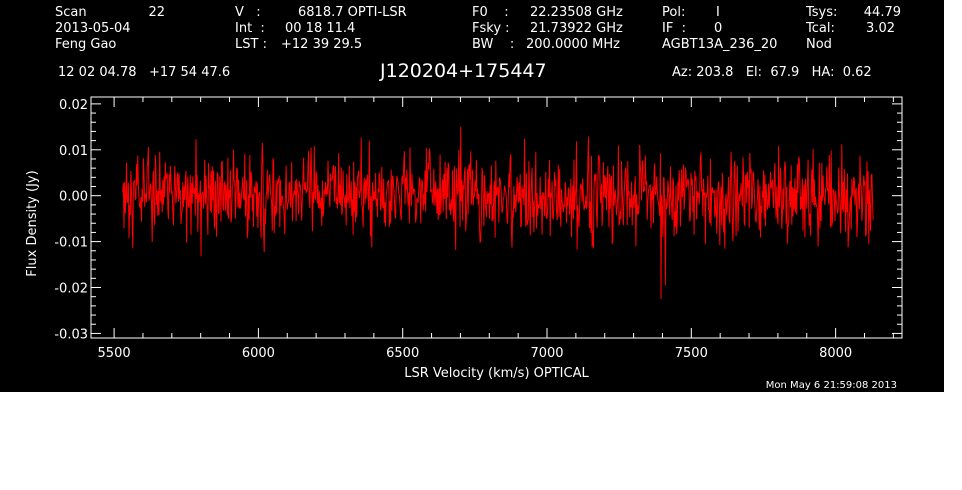 This screenshot has width=962, height=490. What do you see at coordinates (674, 28) in the screenshot?
I see `if-label: IF :` at bounding box center [674, 28].